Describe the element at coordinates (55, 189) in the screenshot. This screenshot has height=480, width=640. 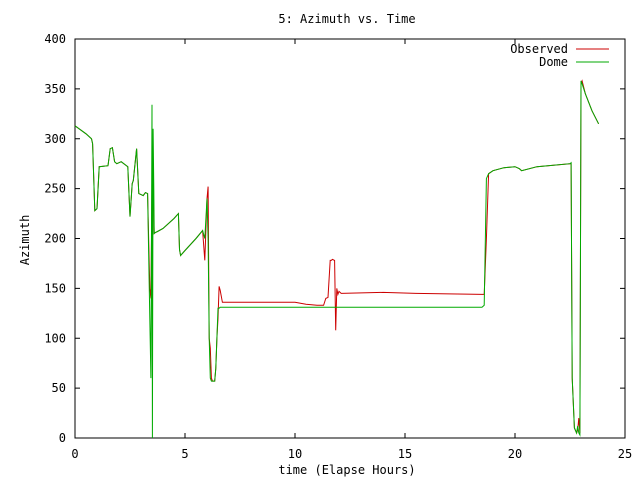
I see `y-tick-label: 250` at that location.